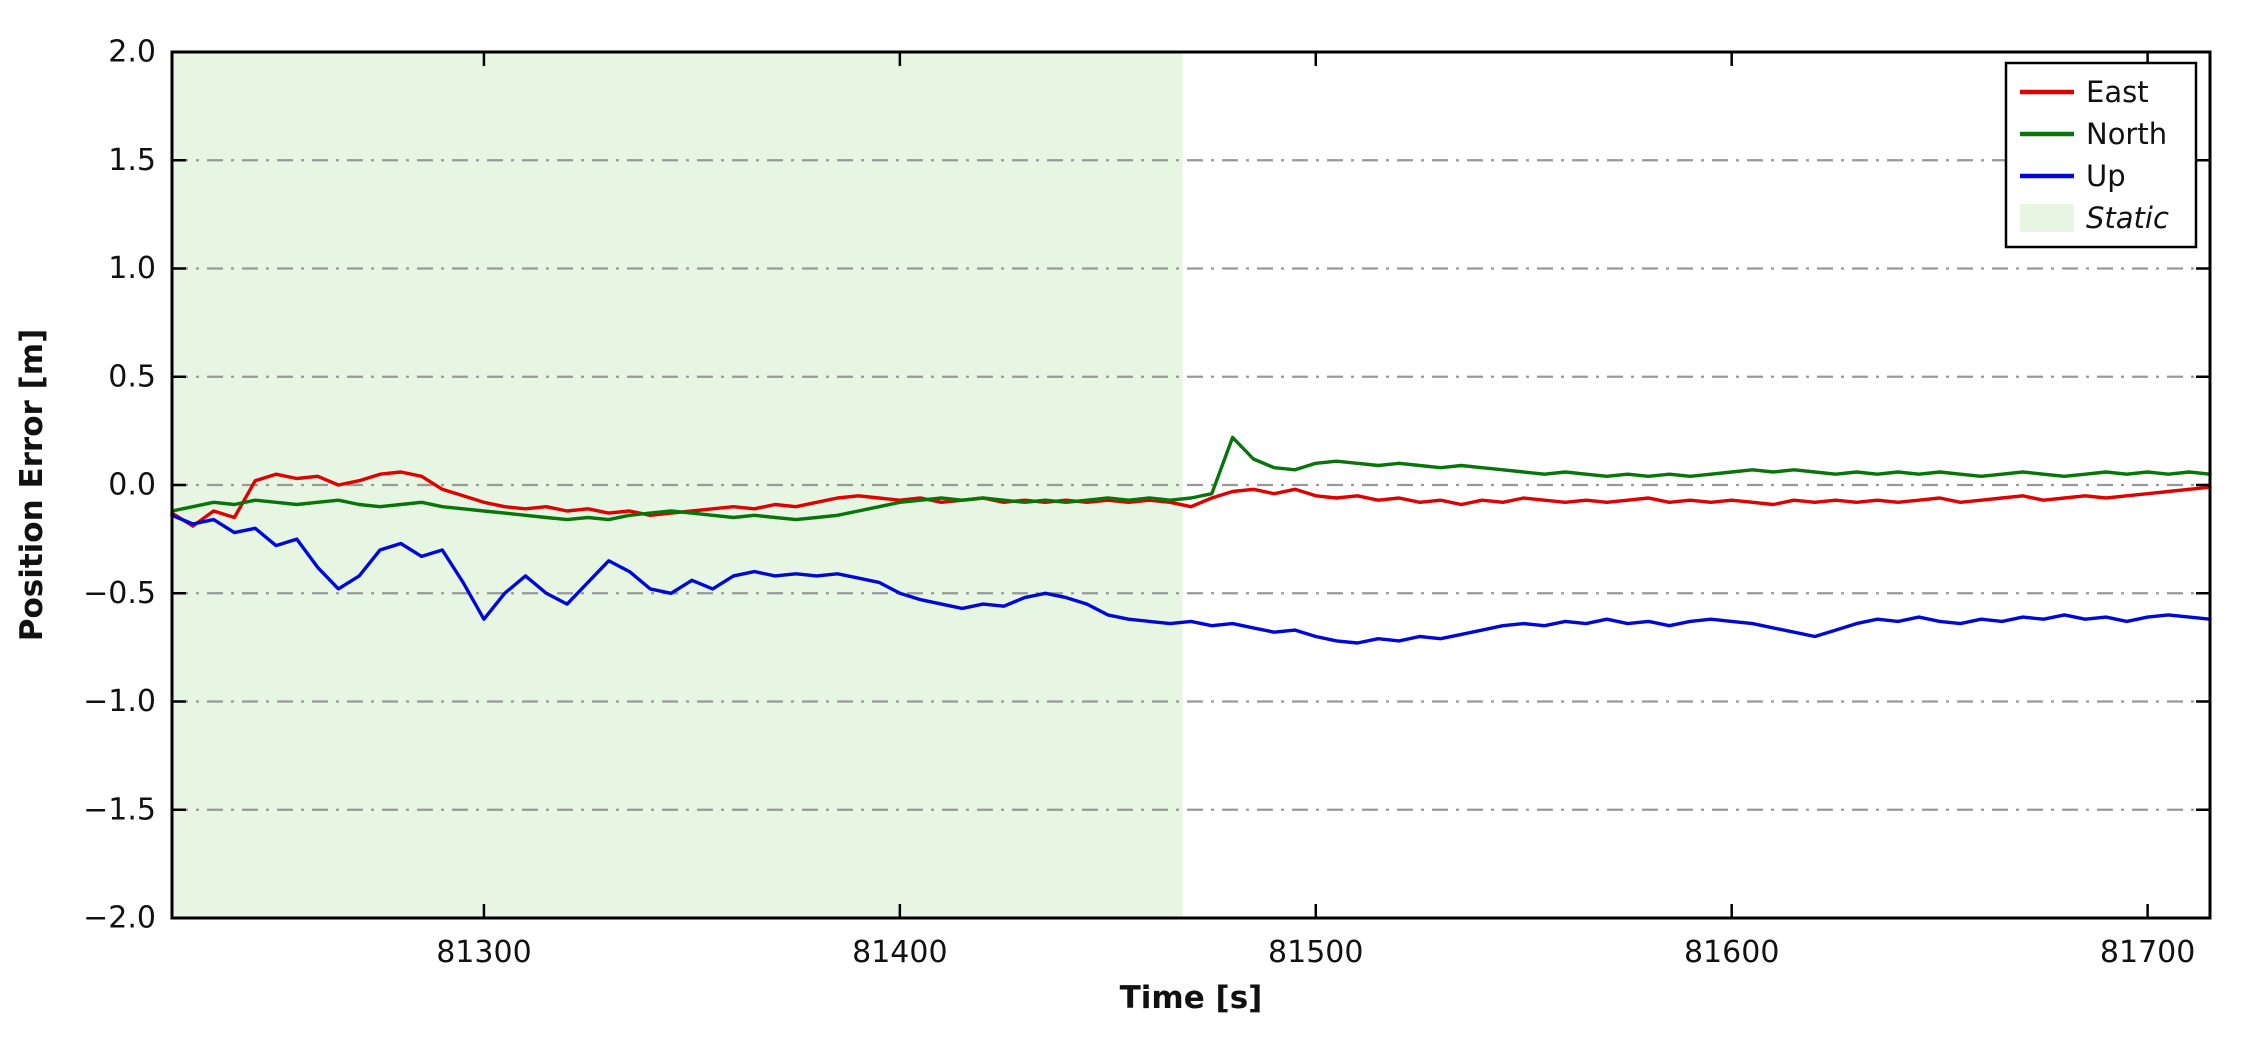  What do you see at coordinates (1731, 952) in the screenshot?
I see `x-tick-label: 81600` at bounding box center [1731, 952].